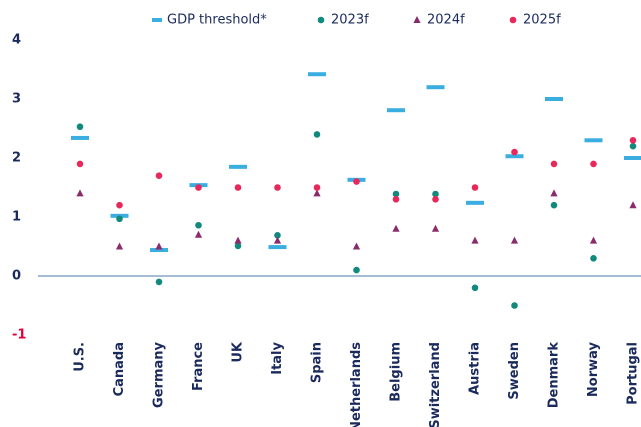  Describe the element at coordinates (633, 373) in the screenshot. I see `x-tick-label: Portugal` at that location.